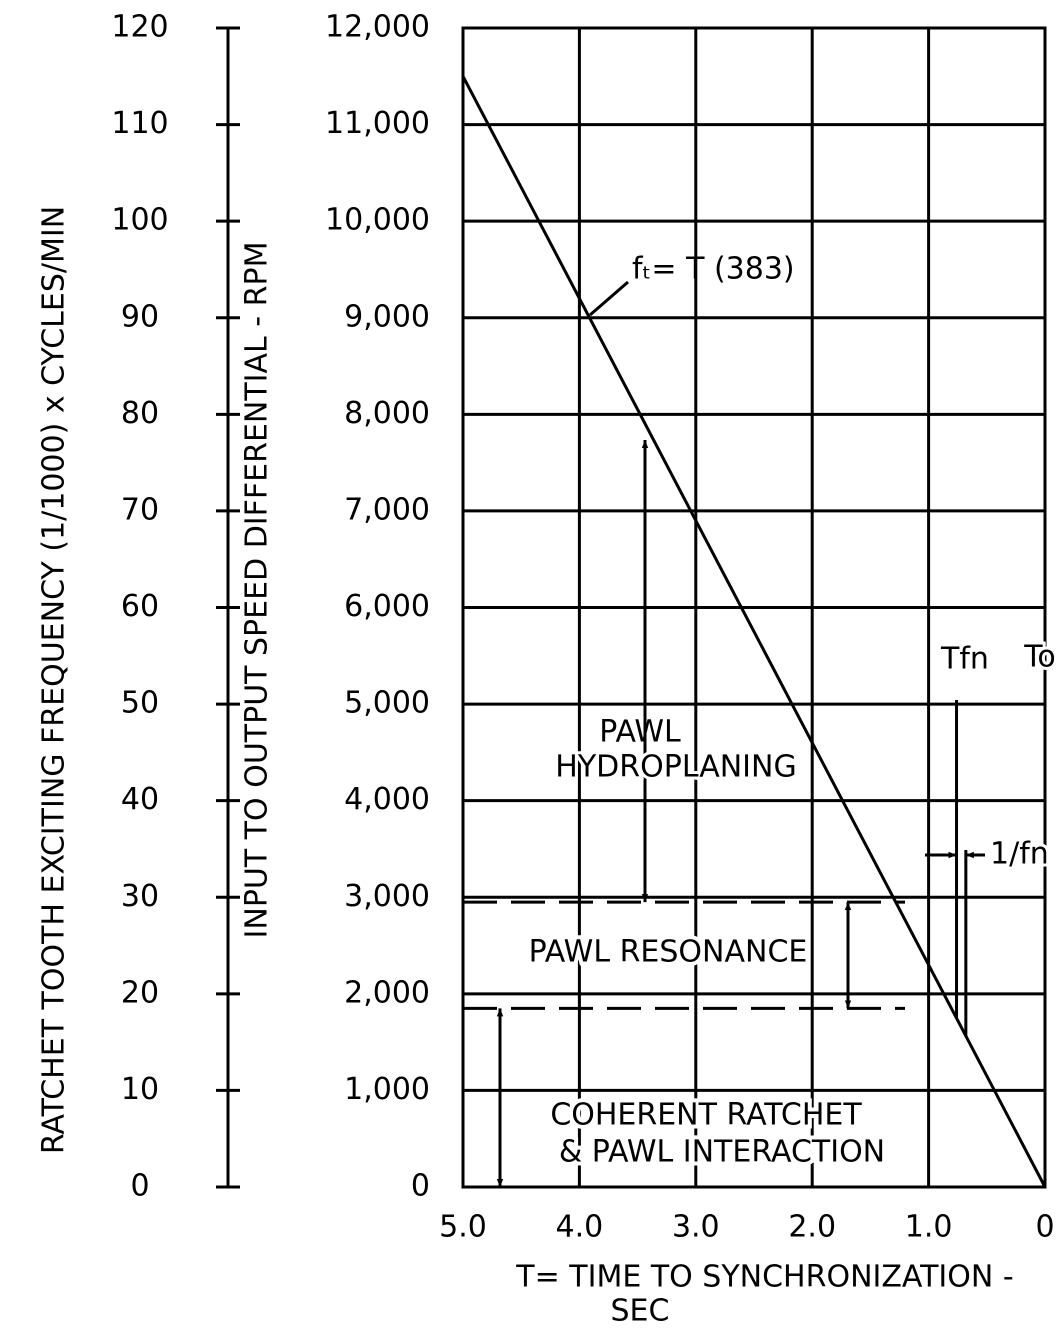  What do you see at coordinates (812, 1227) in the screenshot?
I see `x-tick-label: 2.0` at bounding box center [812, 1227].